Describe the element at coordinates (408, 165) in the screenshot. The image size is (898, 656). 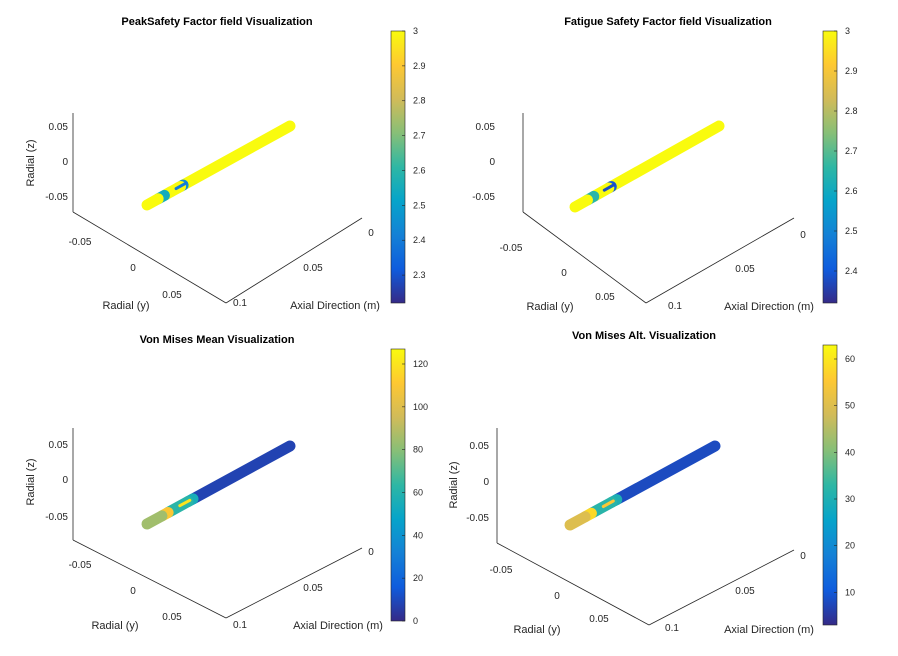
I see `colorbar: 3 2.9 2.8 2.7 2.6 2.5 2.4 2.3` at that location.